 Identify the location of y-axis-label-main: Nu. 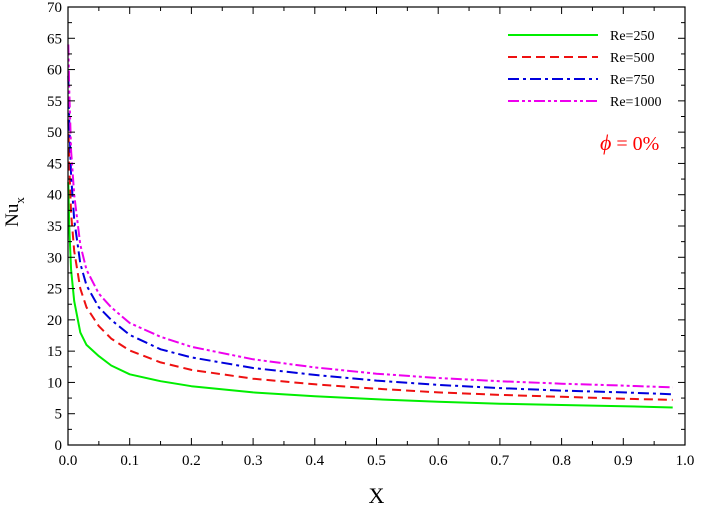
(12, 215).